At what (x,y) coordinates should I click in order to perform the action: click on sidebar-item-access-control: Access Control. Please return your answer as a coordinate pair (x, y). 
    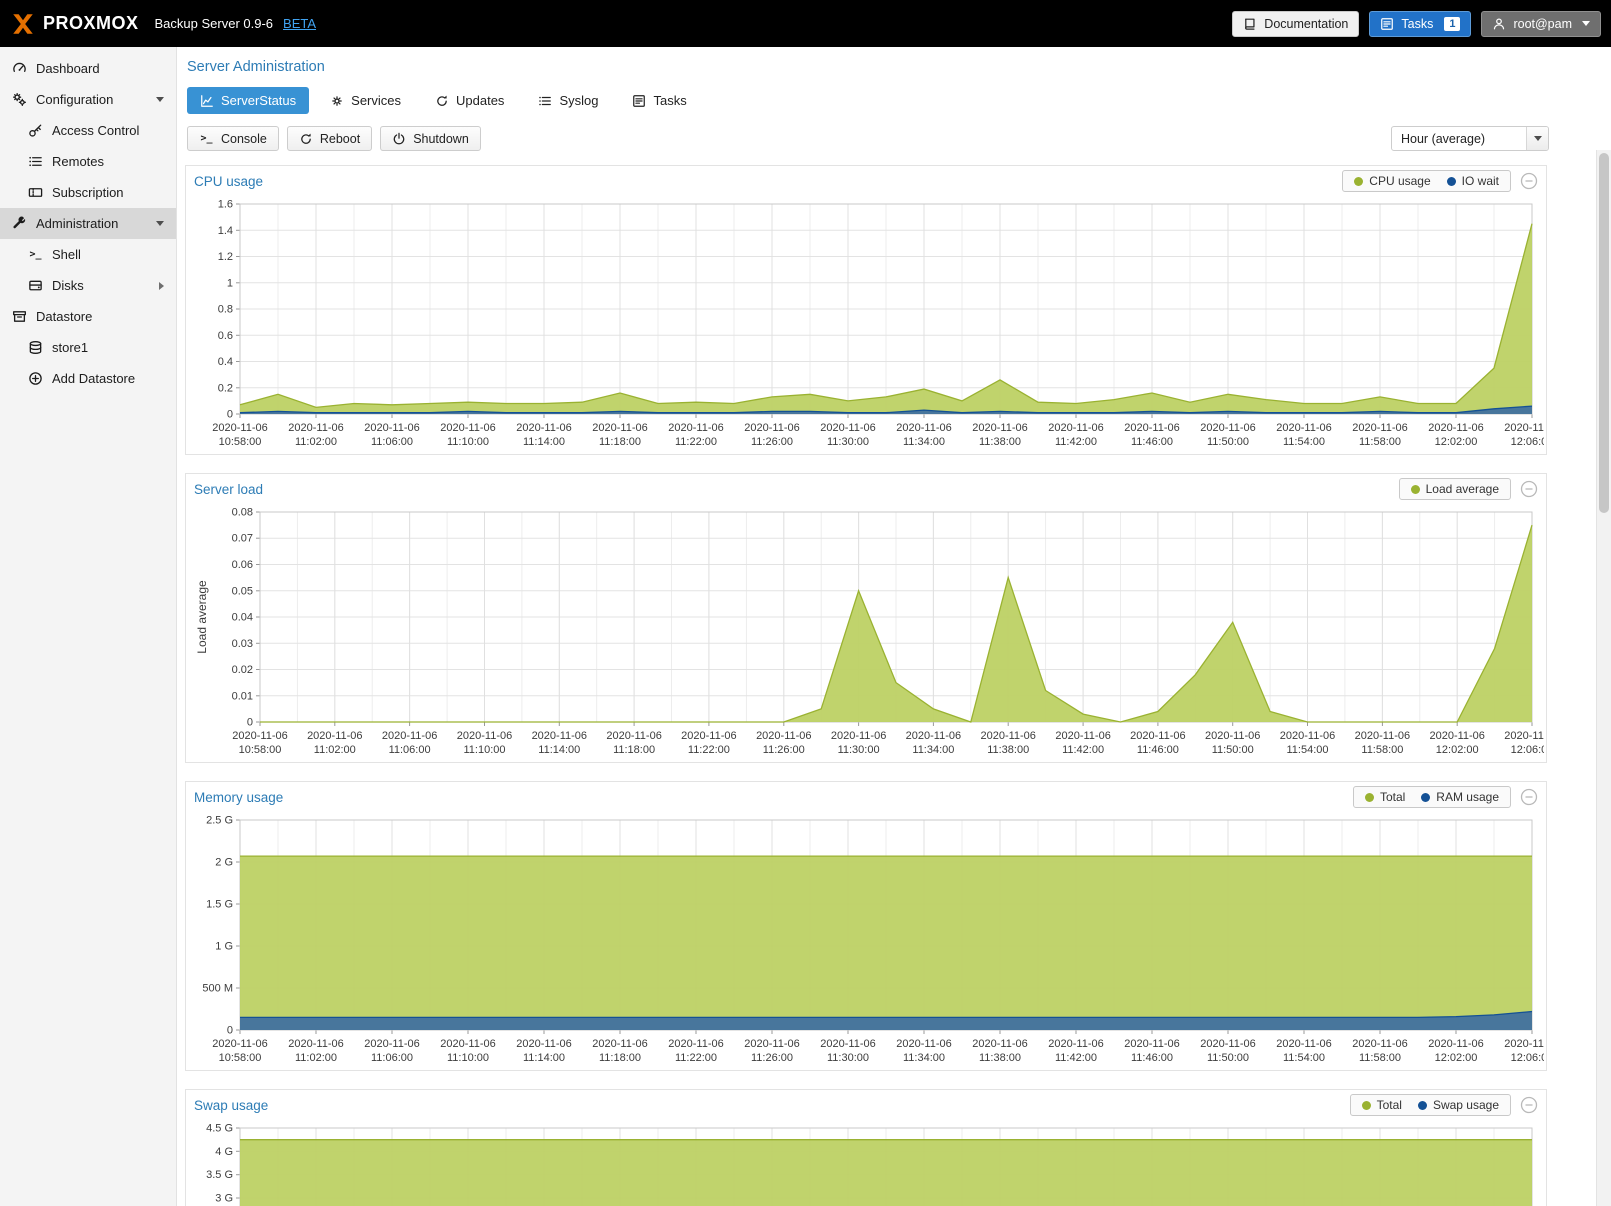
    Looking at the image, I should click on (88, 130).